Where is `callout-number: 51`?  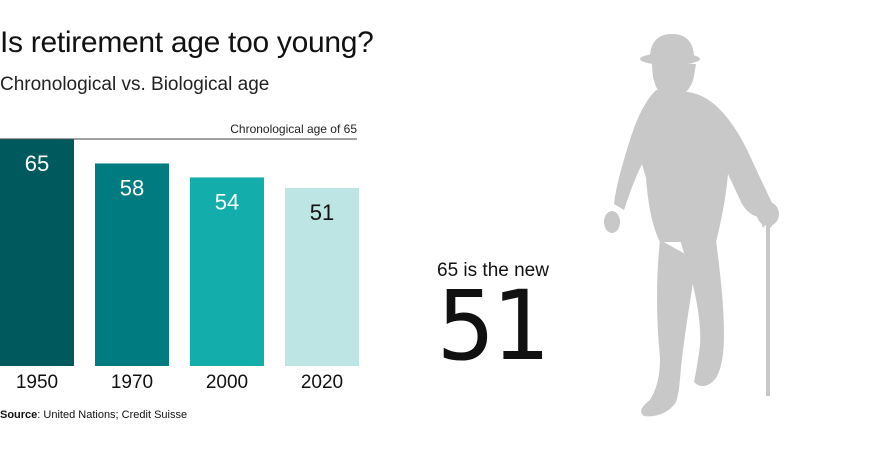 callout-number: 51 is located at coordinates (493, 326).